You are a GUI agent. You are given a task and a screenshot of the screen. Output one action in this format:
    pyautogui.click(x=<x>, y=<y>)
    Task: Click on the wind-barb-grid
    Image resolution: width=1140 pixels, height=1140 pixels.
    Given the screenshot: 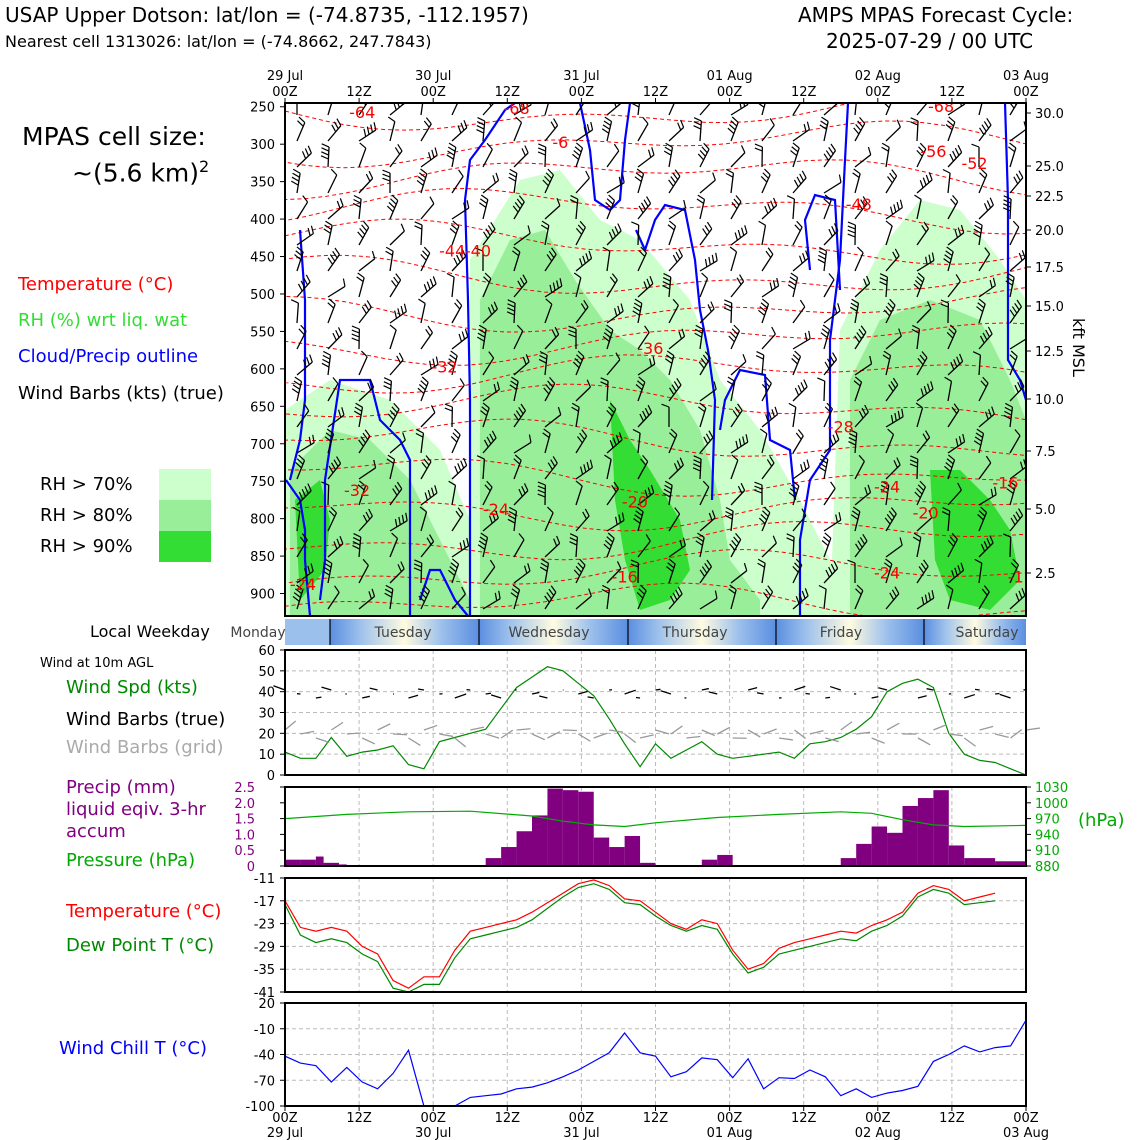 What is the action you would take?
    pyautogui.click(x=307, y=732)
    